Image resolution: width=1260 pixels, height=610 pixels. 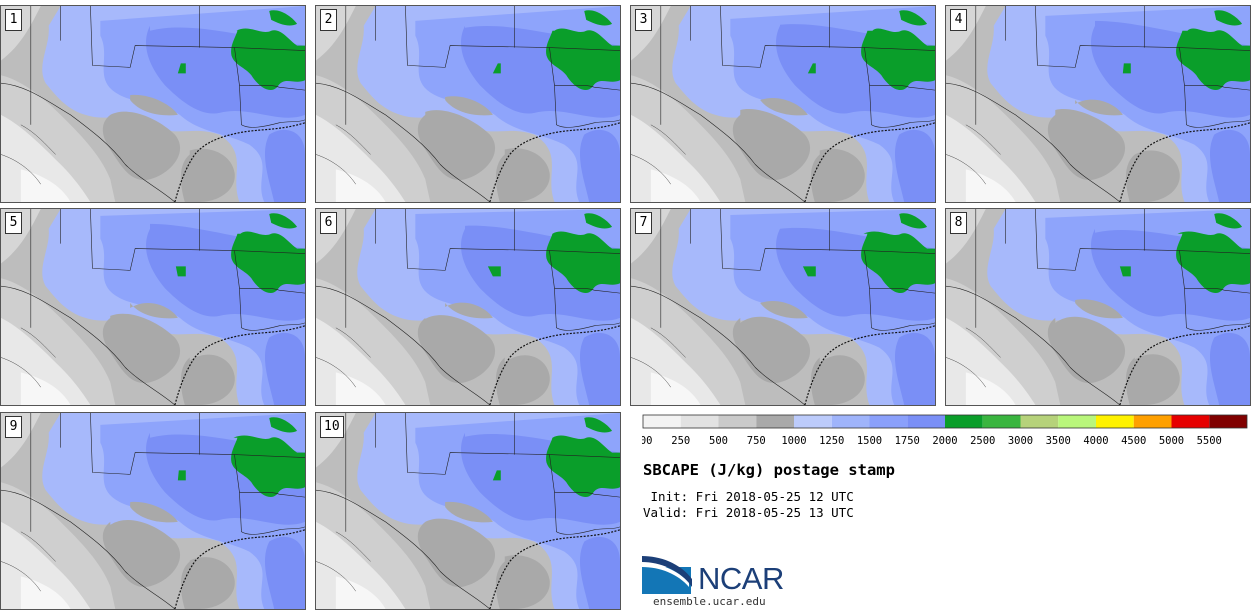 What do you see at coordinates (13, 427) in the screenshot?
I see `panel-member-number: 9` at bounding box center [13, 427].